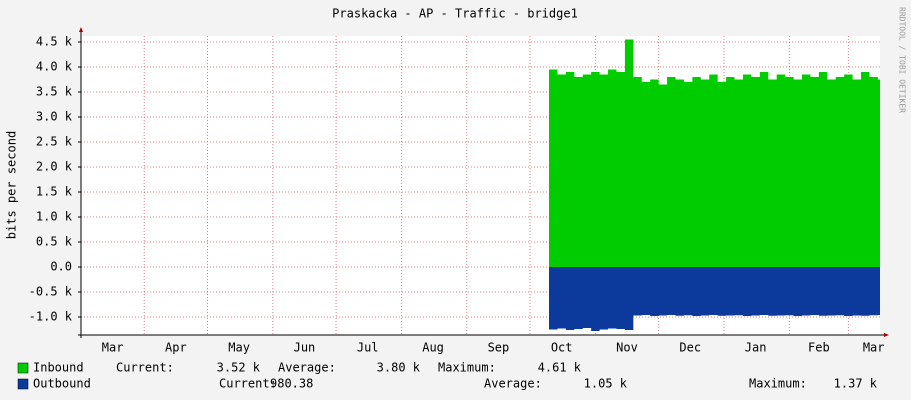  Describe the element at coordinates (560, 368) in the screenshot. I see `legend-stat-value: 4.61 k` at that location.